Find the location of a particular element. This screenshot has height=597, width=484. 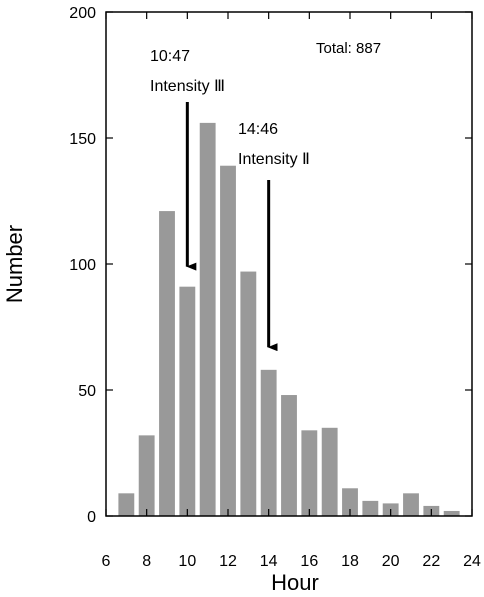

y-tick-label: 50 is located at coordinates (87, 391).